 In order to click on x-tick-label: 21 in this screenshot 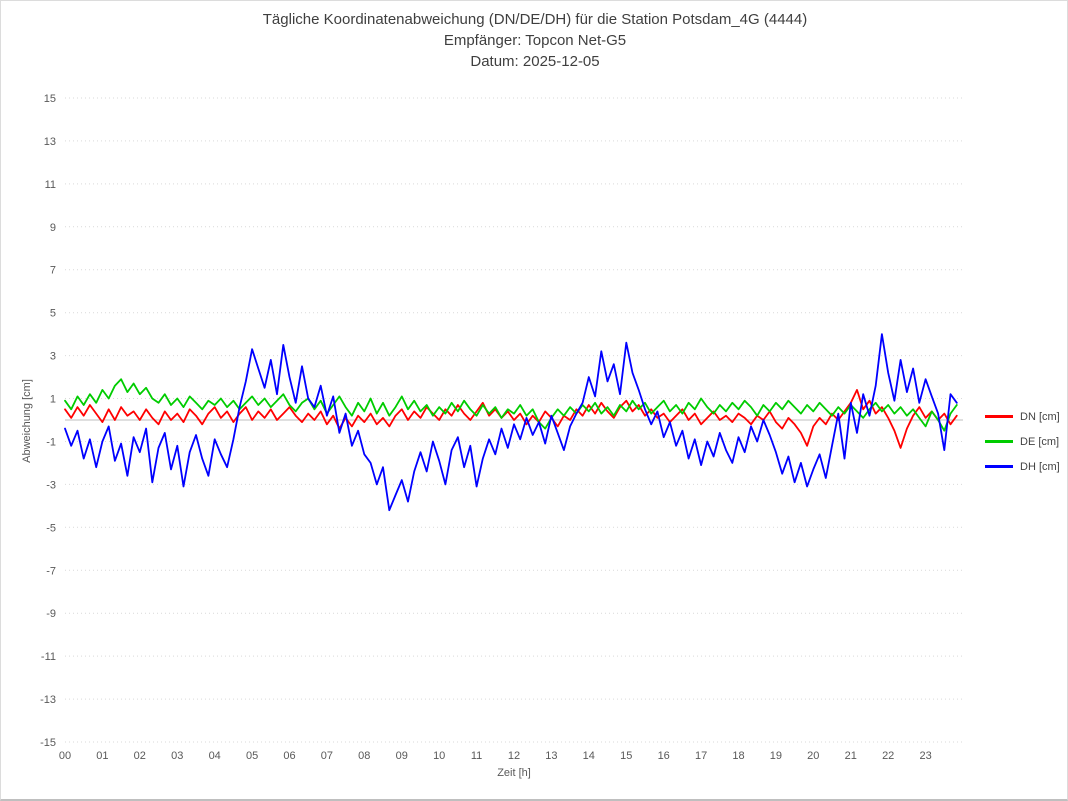, I will do `click(851, 756)`.